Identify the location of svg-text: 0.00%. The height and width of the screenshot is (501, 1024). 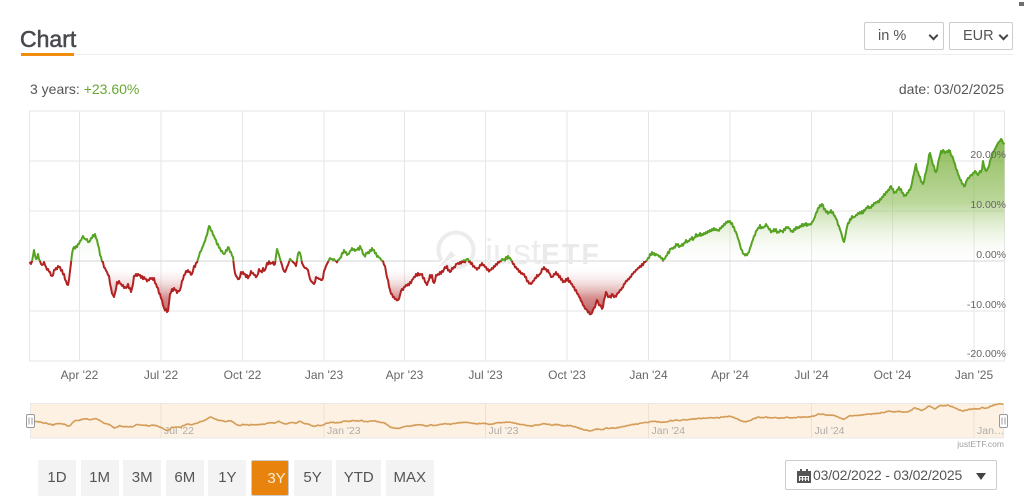
(991, 255).